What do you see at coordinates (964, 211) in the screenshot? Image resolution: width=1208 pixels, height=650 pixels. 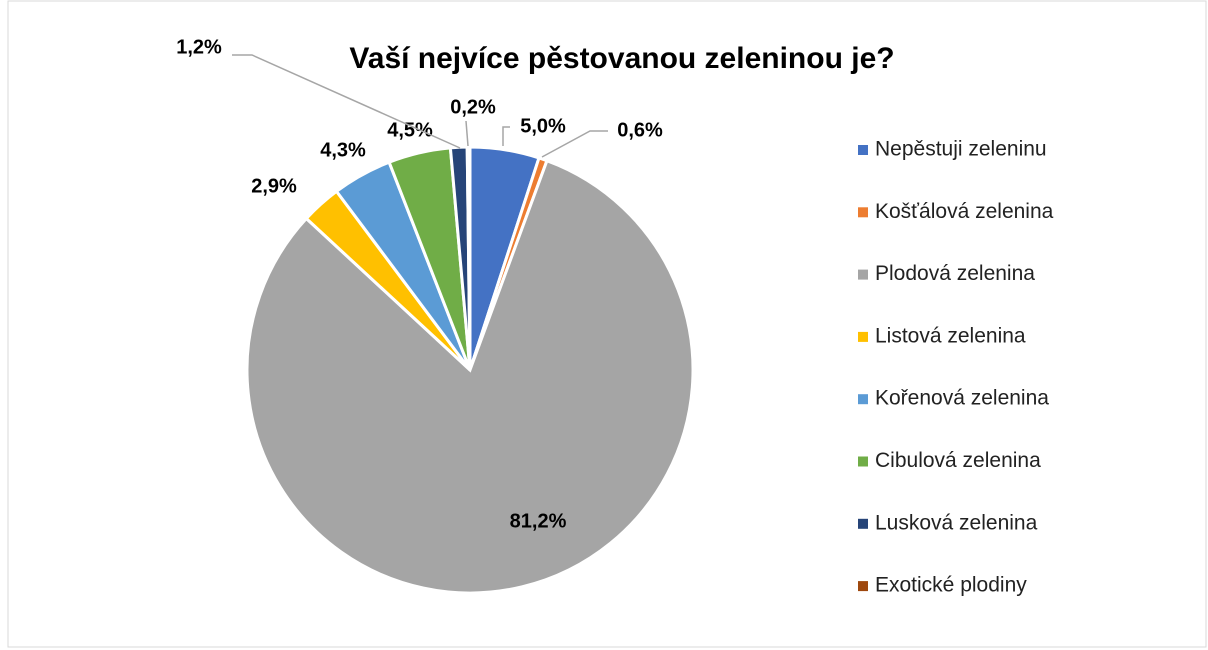 I see `legend-label: Košťálová zelenina` at bounding box center [964, 211].